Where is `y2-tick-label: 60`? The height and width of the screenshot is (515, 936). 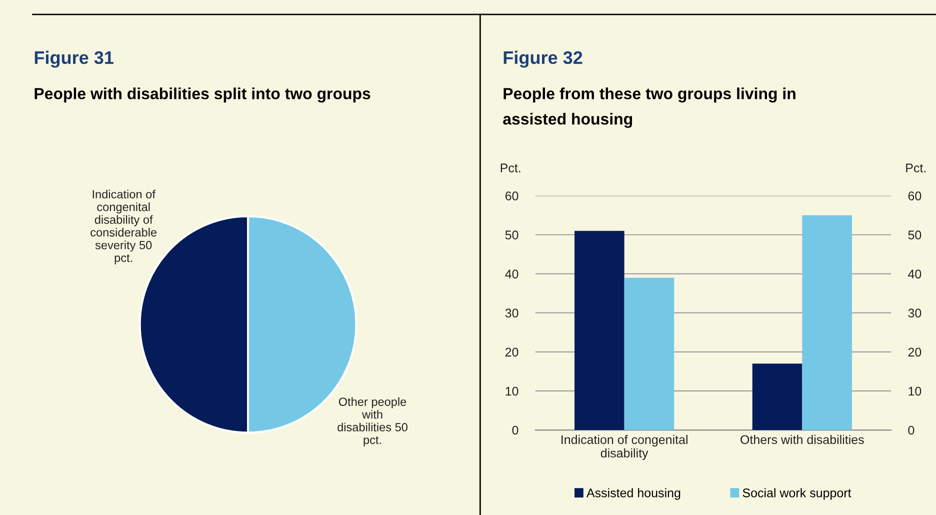
y2-tick-label: 60 is located at coordinates (915, 196).